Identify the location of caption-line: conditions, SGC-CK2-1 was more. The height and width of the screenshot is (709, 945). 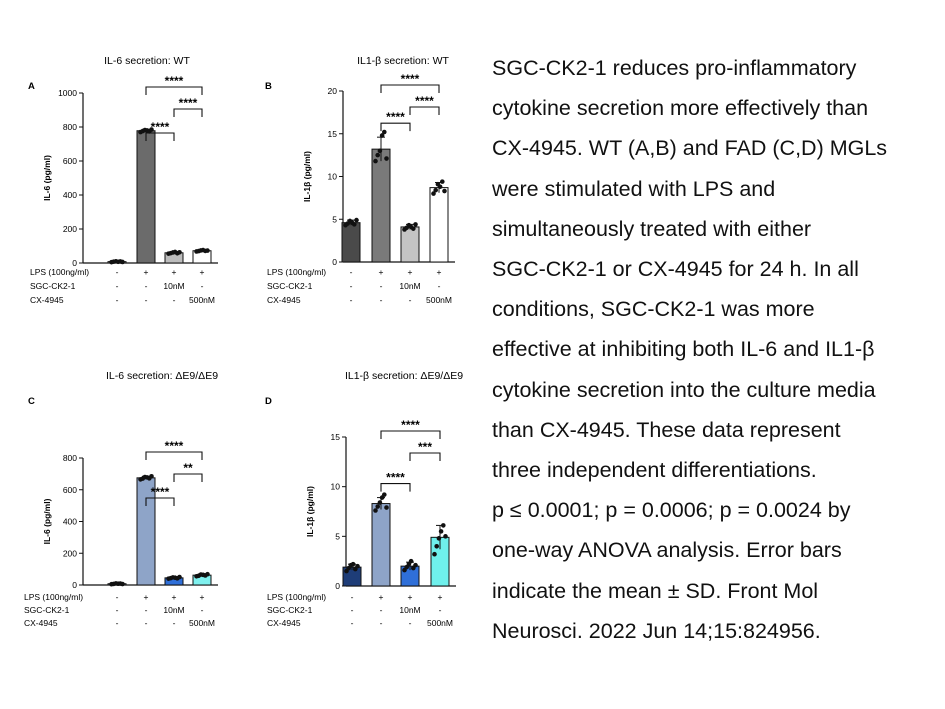
(653, 309).